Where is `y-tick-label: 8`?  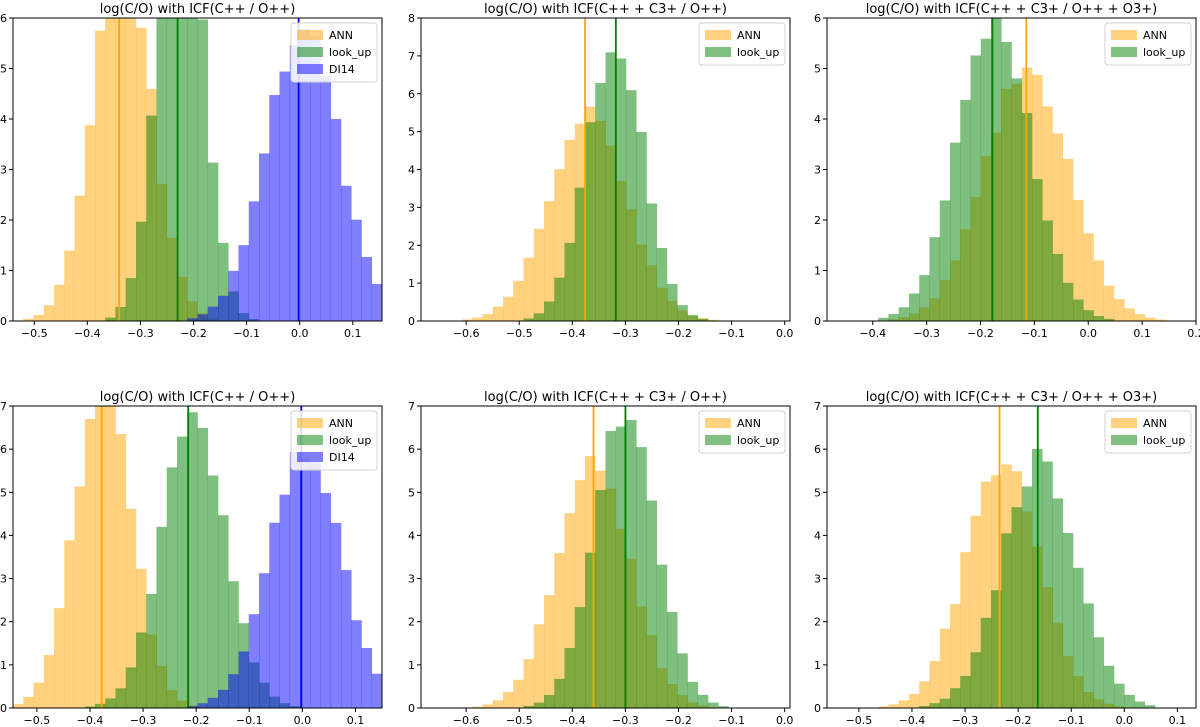
y-tick-label: 8 is located at coordinates (411, 18).